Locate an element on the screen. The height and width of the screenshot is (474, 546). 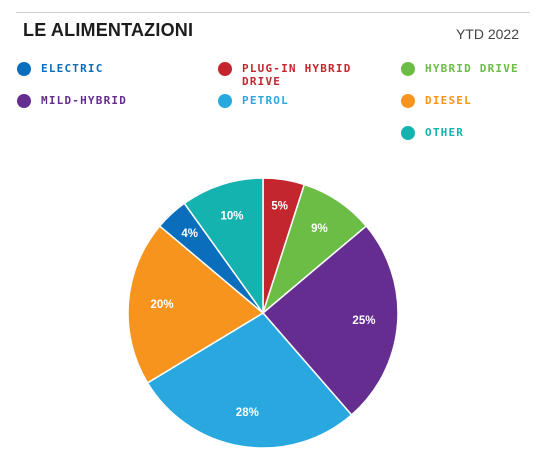
legend-item-mild-hybrid: MILD-HYBRID is located at coordinates (94, 101).